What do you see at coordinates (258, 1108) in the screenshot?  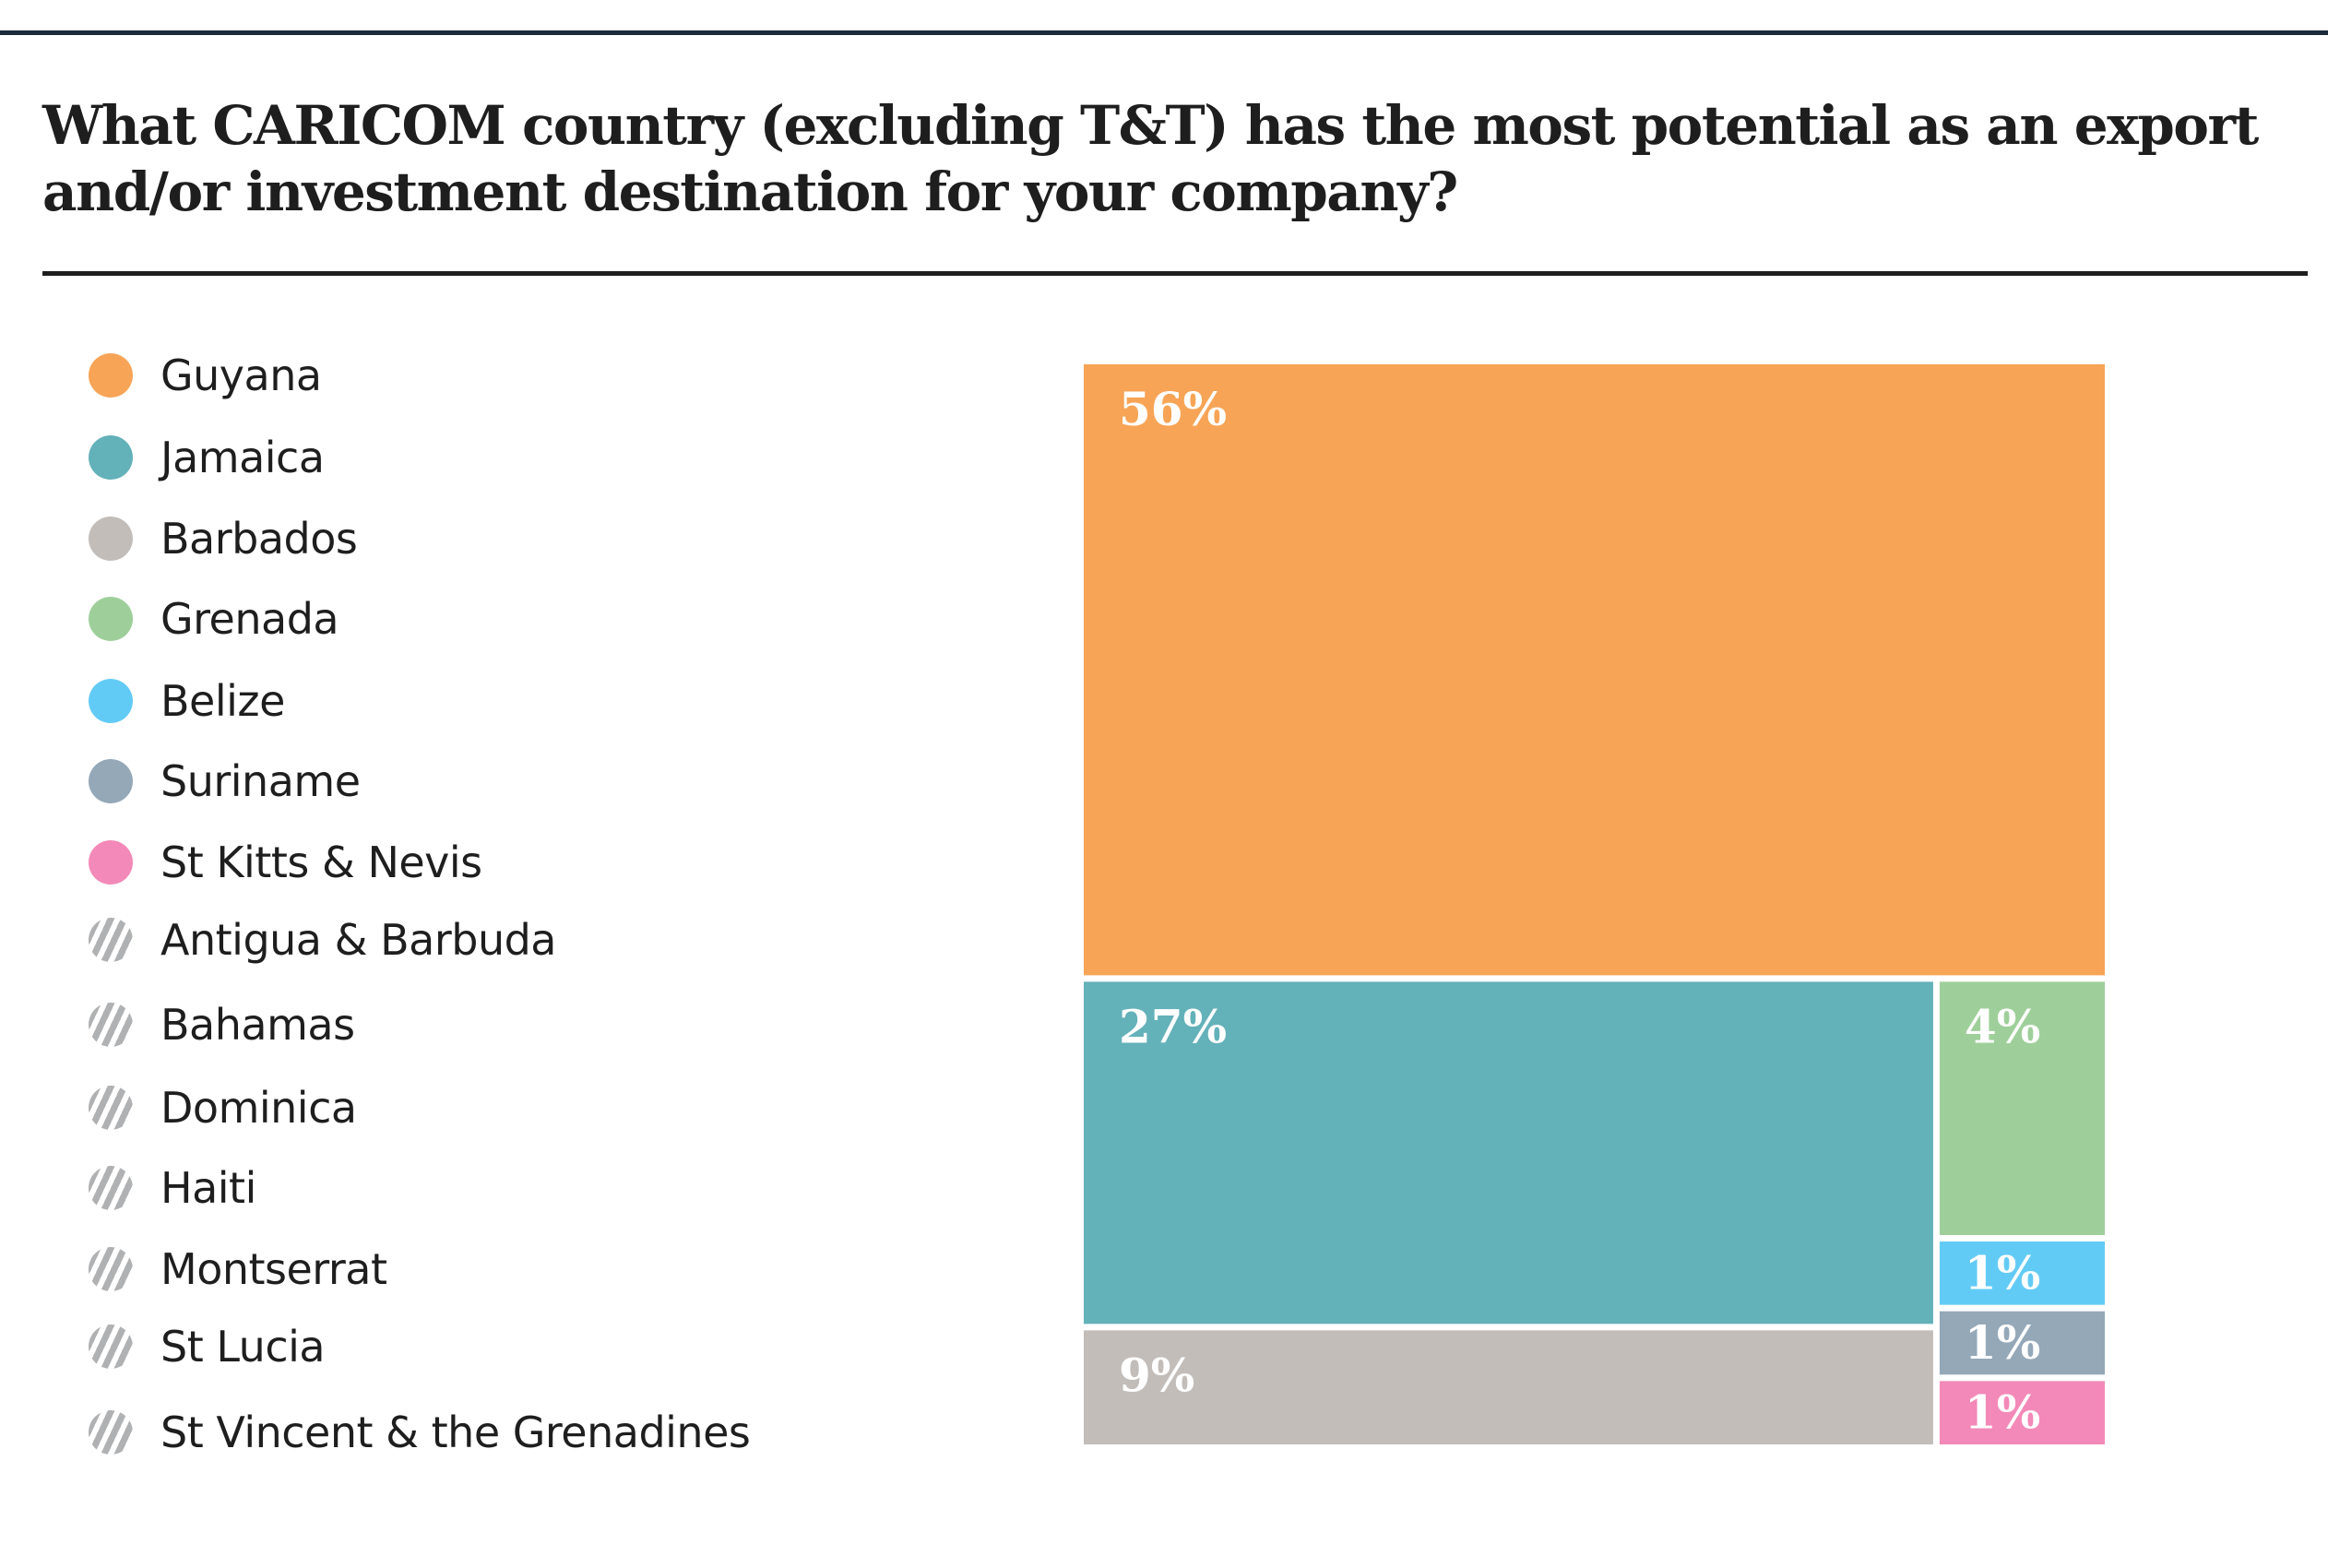 I see `legend-label: Dominica` at bounding box center [258, 1108].